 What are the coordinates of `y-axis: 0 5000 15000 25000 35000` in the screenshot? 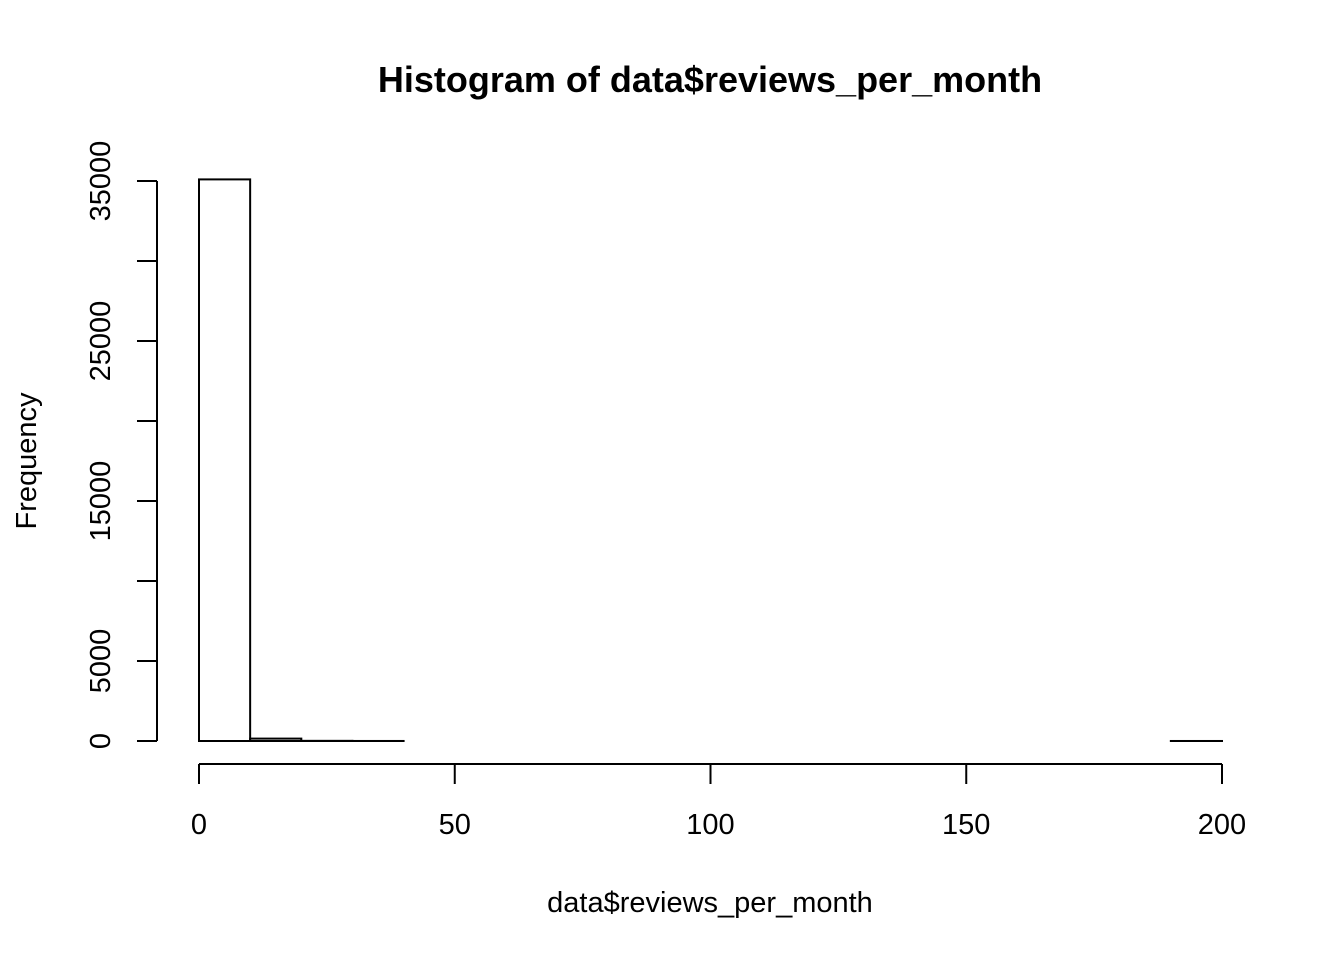 It's located at (121, 445).